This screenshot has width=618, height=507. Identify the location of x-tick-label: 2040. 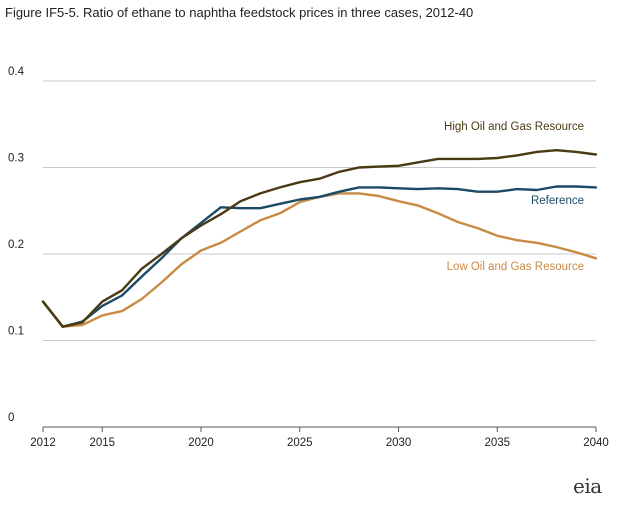
(596, 443).